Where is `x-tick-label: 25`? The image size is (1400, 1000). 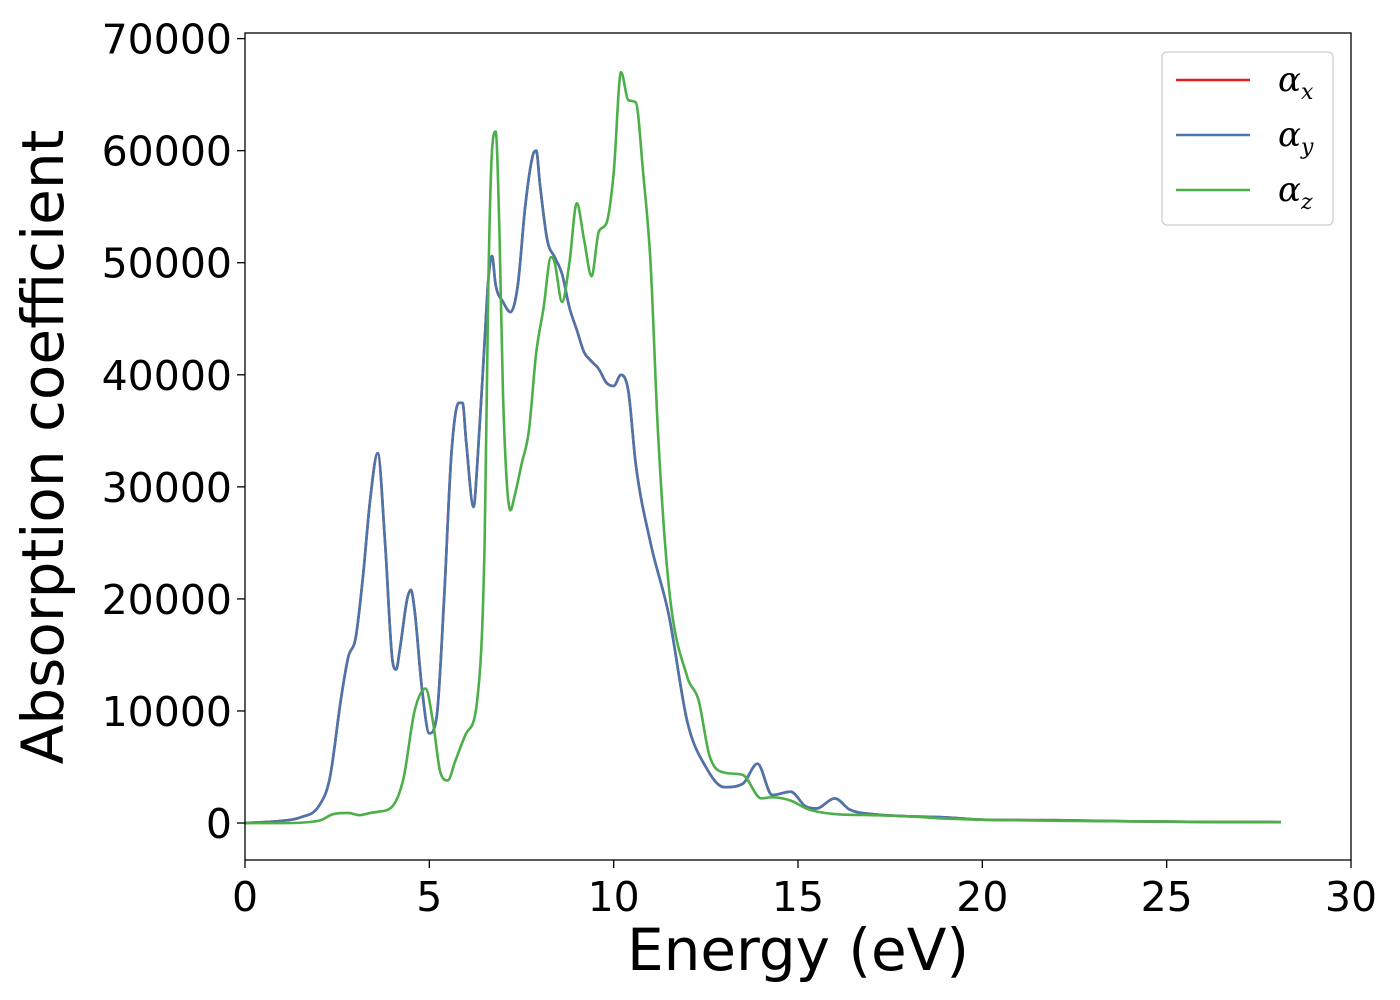 x-tick-label: 25 is located at coordinates (1167, 897).